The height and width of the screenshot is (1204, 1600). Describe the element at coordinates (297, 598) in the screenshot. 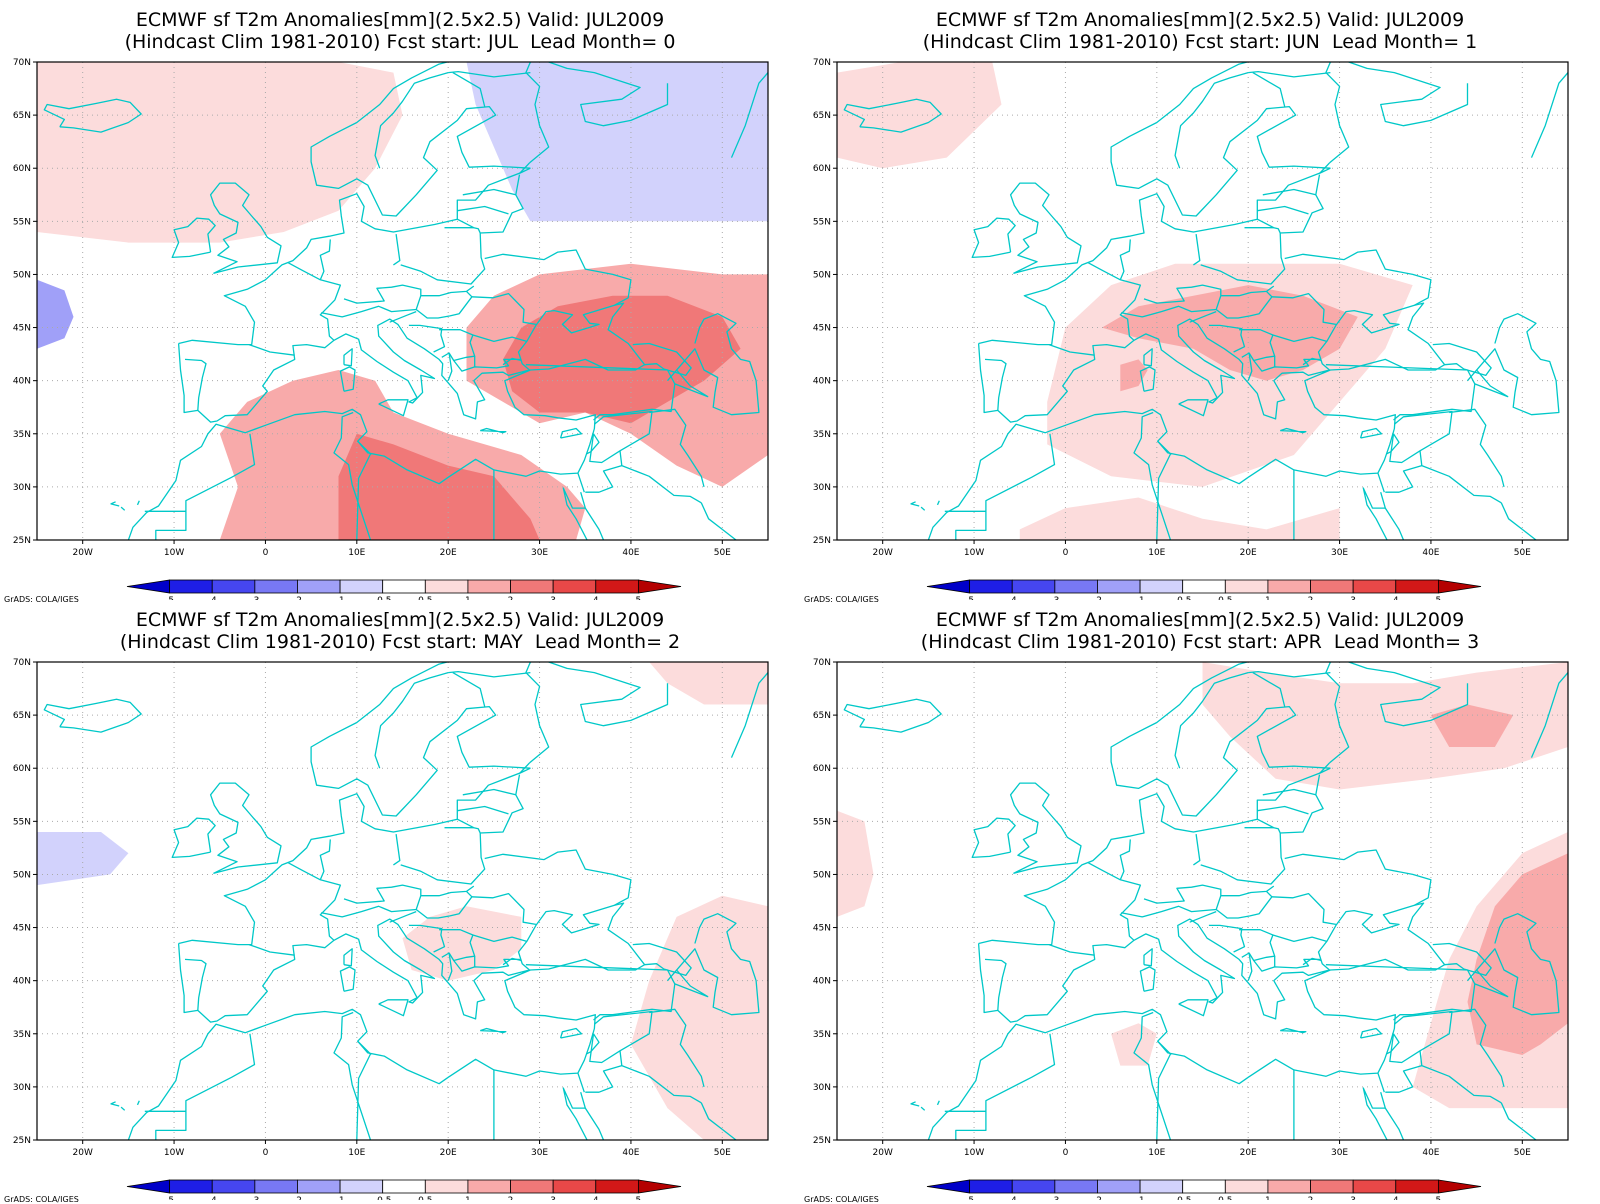

I see `colorbar-label: -2` at that location.